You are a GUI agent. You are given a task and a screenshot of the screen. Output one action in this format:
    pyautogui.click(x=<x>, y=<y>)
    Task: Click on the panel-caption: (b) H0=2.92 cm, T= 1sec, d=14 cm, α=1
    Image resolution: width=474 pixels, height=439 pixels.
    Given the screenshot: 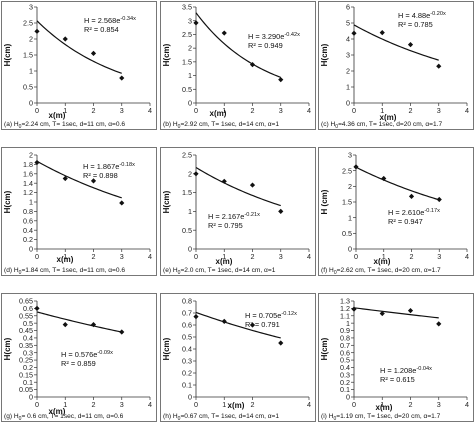 What is the action you would take?
    pyautogui.click(x=221, y=125)
    